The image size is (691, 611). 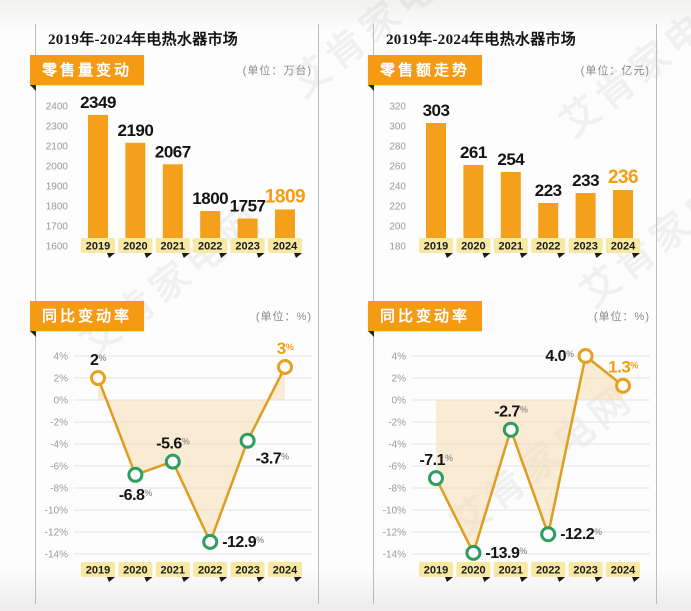 What do you see at coordinates (399, 401) in the screenshot?
I see `y-tick: 0%` at bounding box center [399, 401].